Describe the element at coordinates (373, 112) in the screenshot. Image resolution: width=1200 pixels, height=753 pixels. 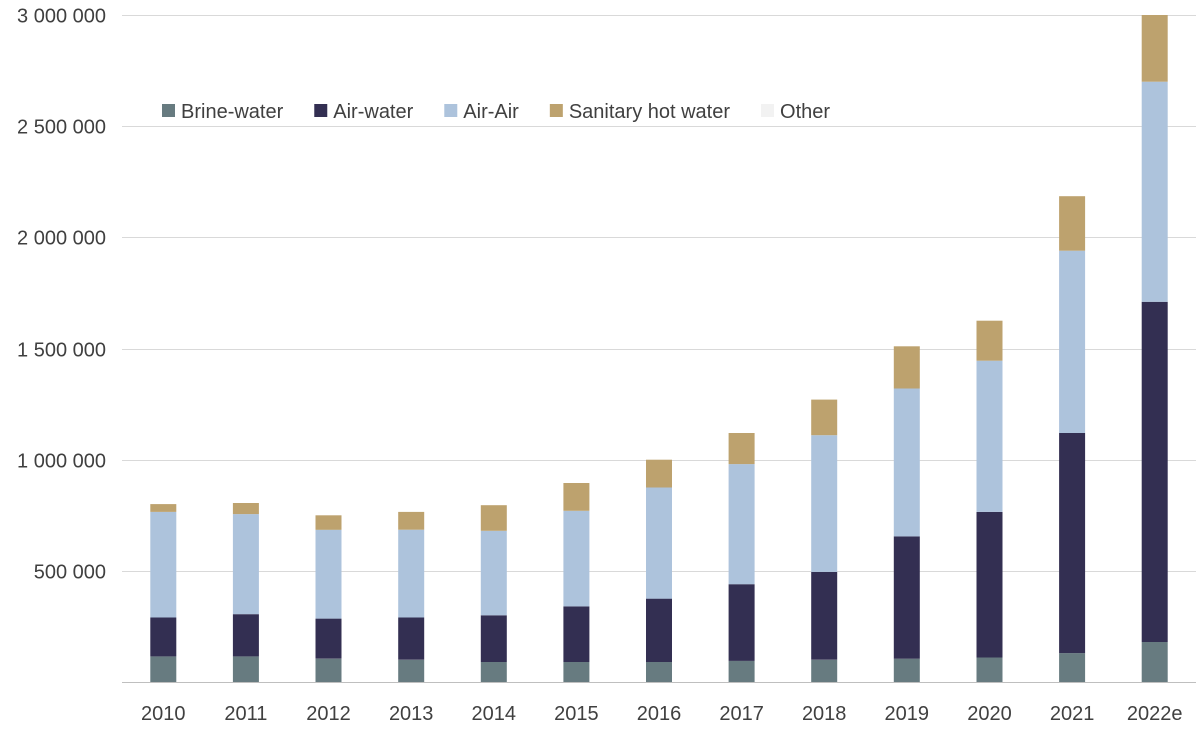
I see `legend-label: Air-water` at that location.